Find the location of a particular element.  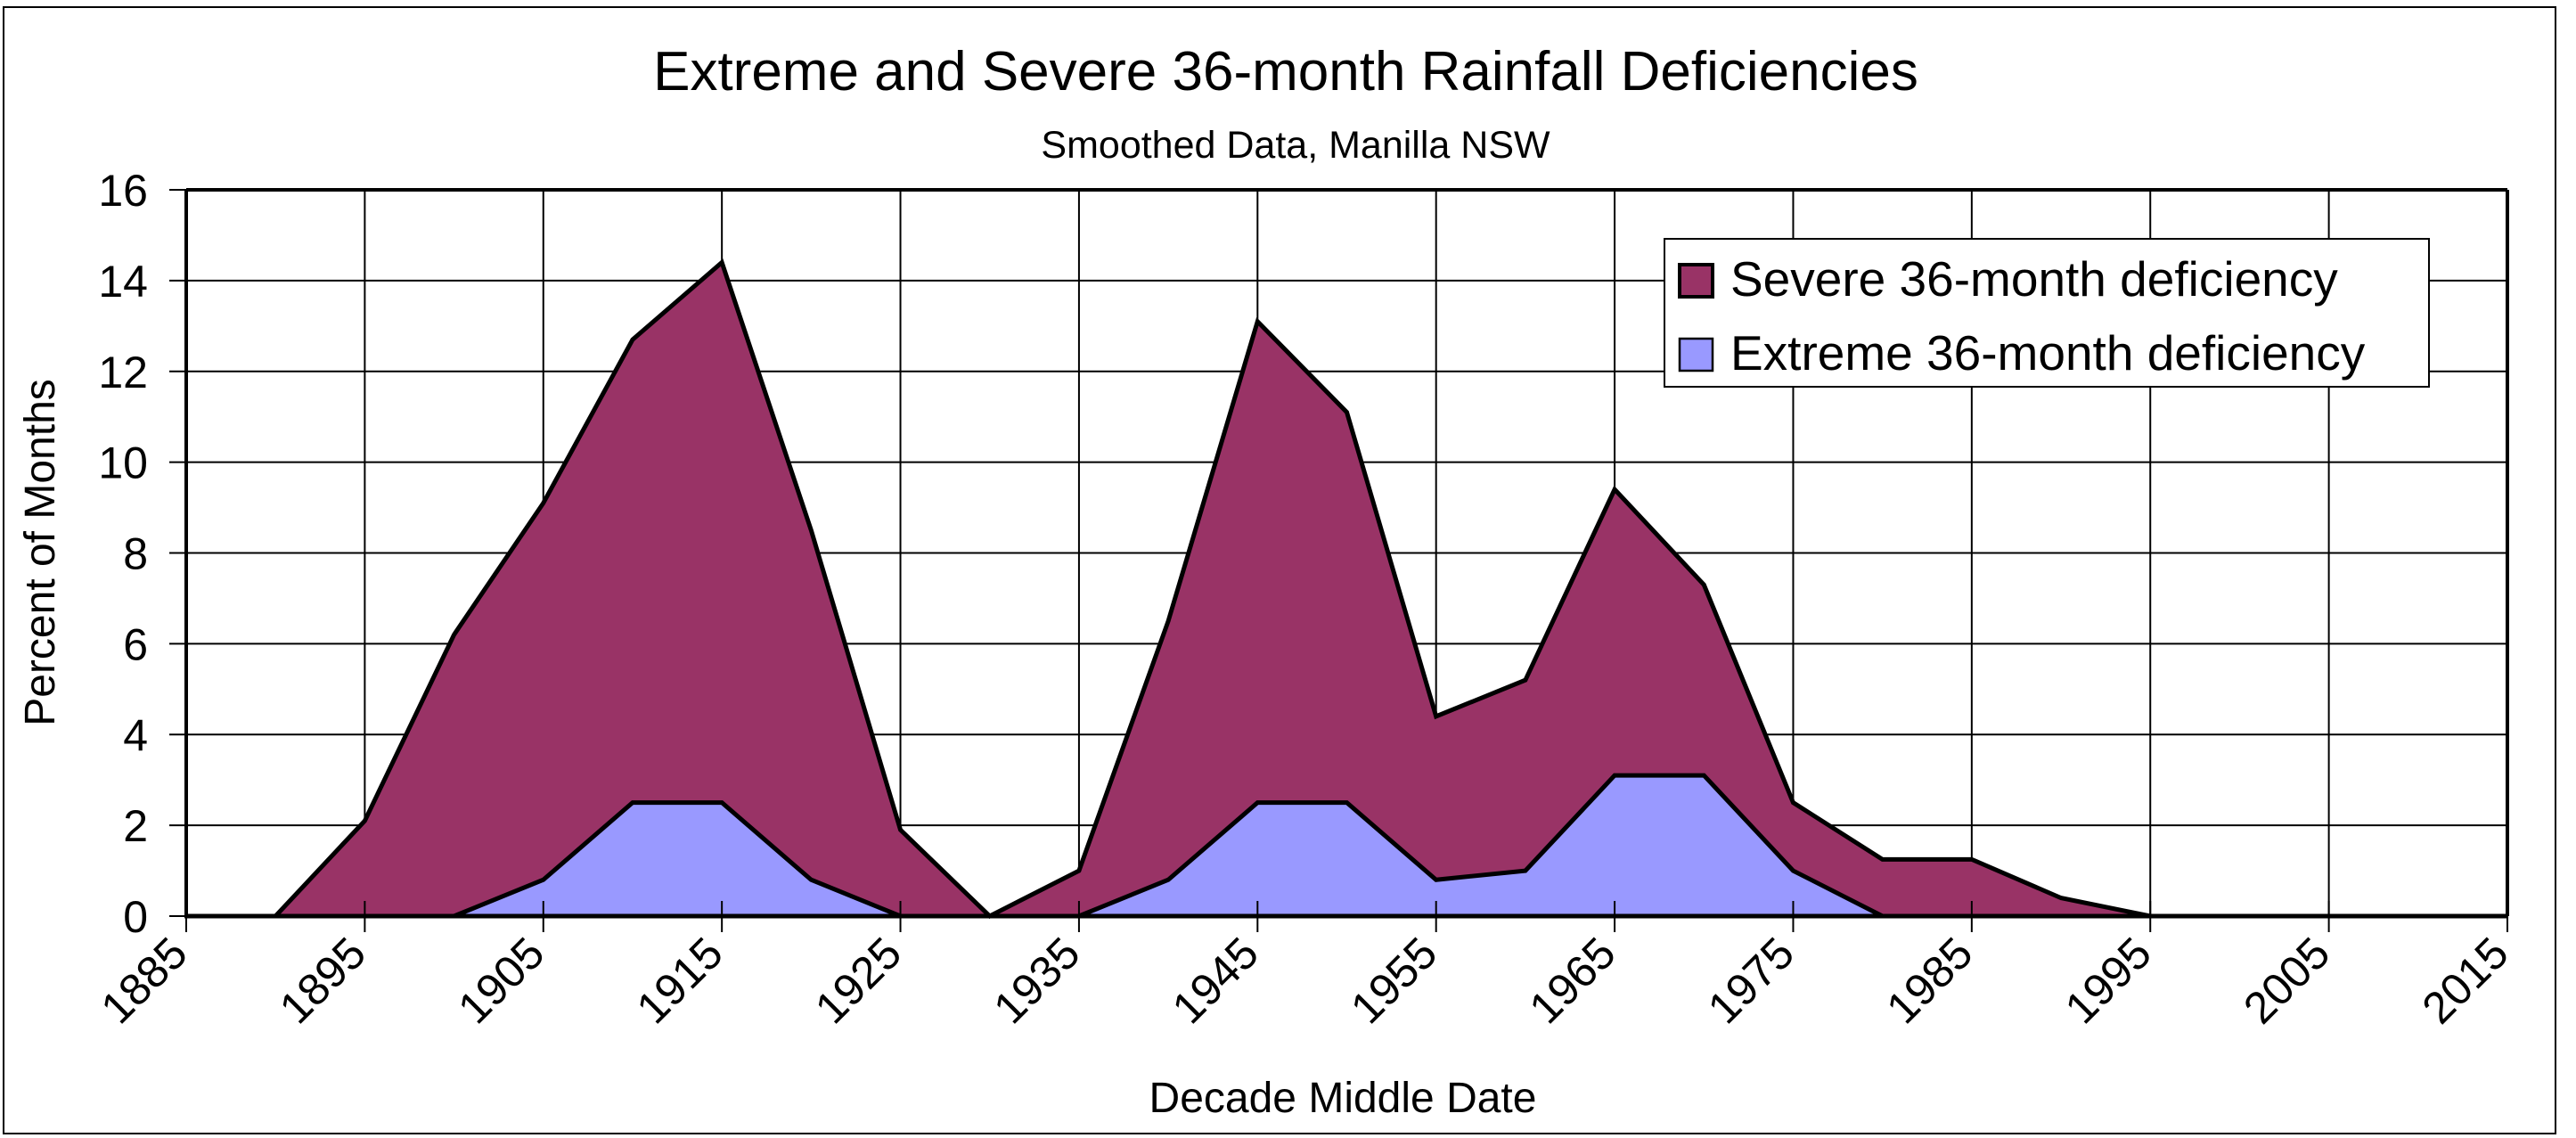

legend-box is located at coordinates (2047, 313).